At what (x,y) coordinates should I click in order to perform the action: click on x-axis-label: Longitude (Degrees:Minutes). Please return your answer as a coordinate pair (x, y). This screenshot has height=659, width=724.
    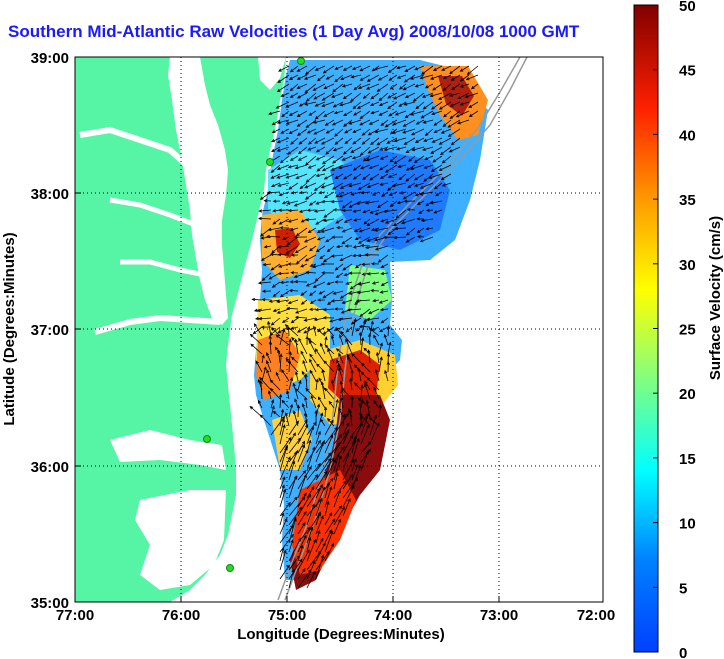
    Looking at the image, I should click on (341, 634).